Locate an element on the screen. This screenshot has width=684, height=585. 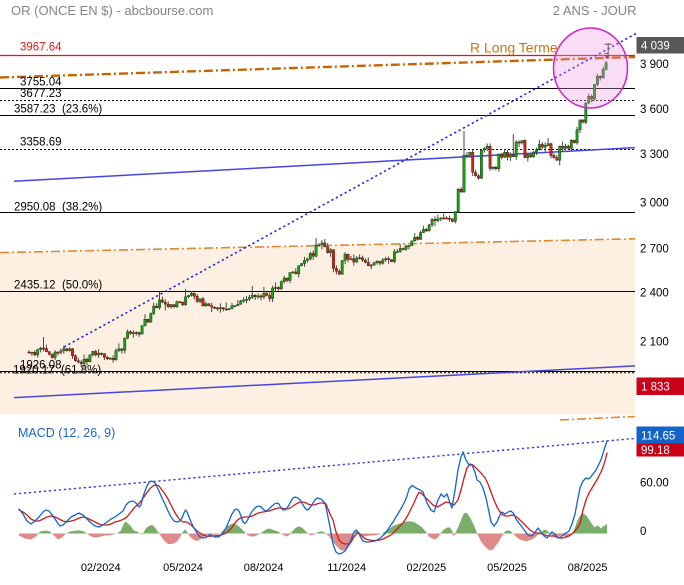
svg-text: 2950.08 (38.2%) is located at coordinates (58, 208).